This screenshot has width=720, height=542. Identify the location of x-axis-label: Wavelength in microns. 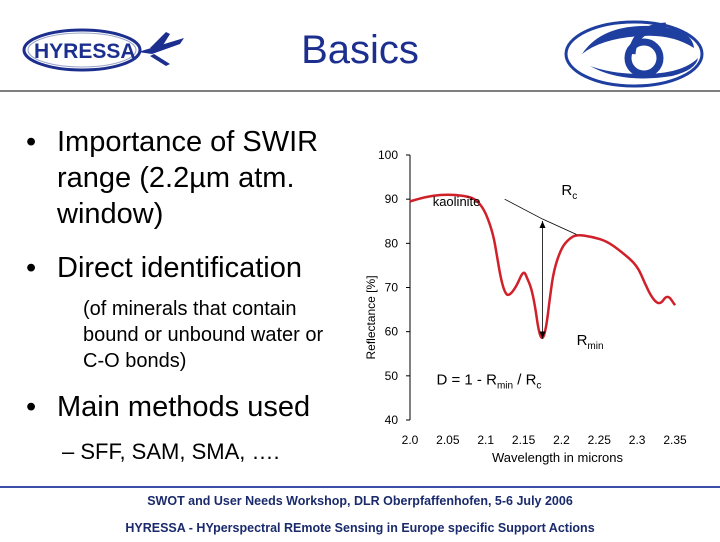
(558, 457).